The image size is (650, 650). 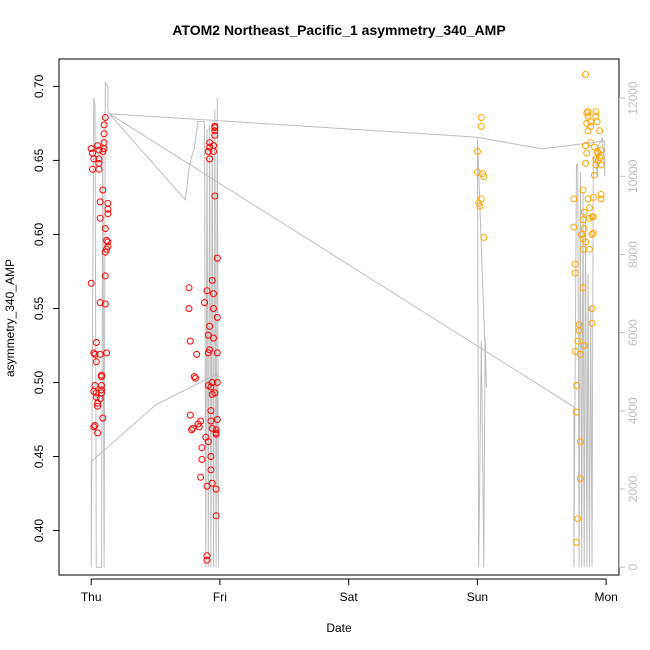 What do you see at coordinates (633, 567) in the screenshot?
I see `y2-tick-label: 0` at bounding box center [633, 567].